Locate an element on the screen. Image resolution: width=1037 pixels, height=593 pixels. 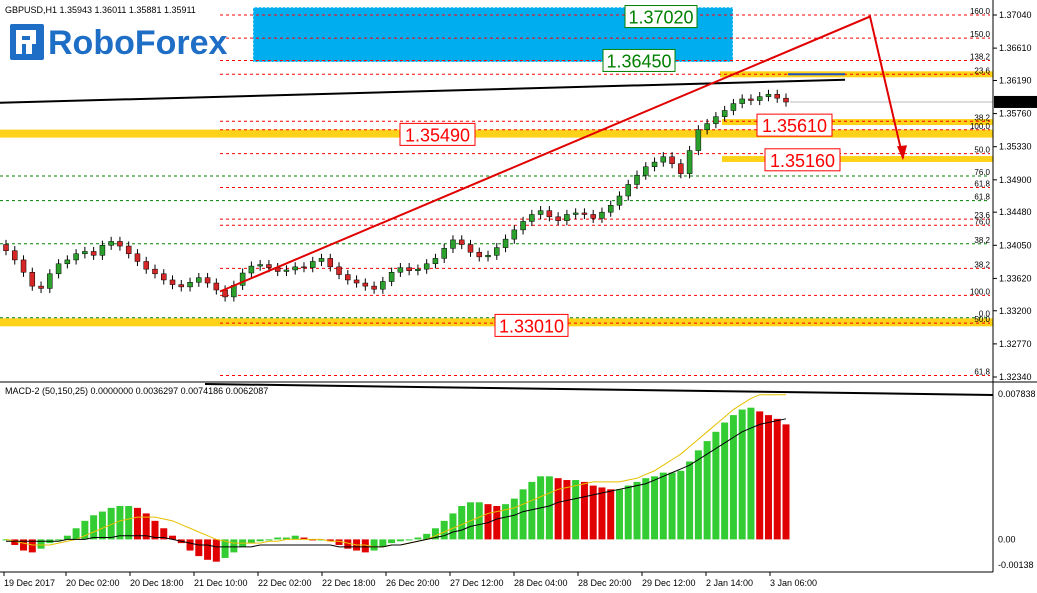
target-label: 1.33010 is located at coordinates (531, 326).